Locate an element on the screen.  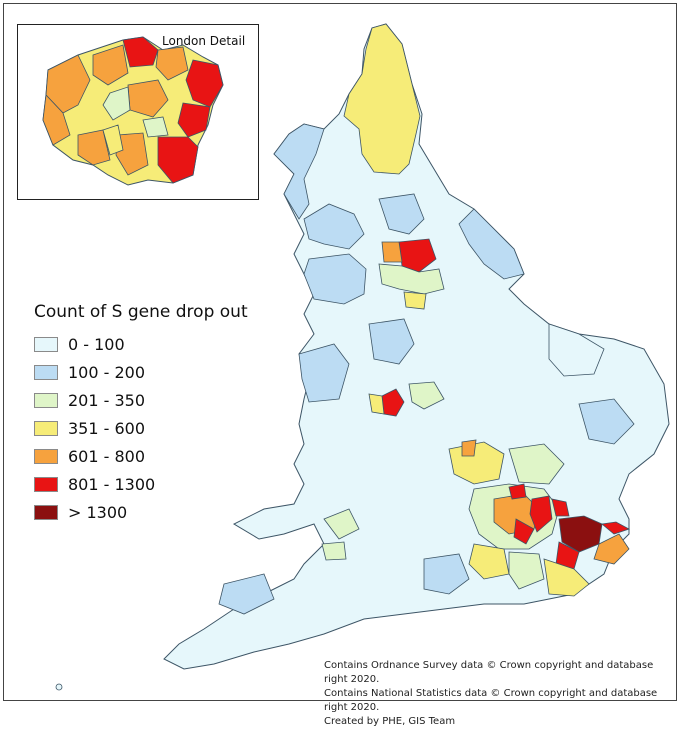
region-norfolk is located at coordinates (576, 350).